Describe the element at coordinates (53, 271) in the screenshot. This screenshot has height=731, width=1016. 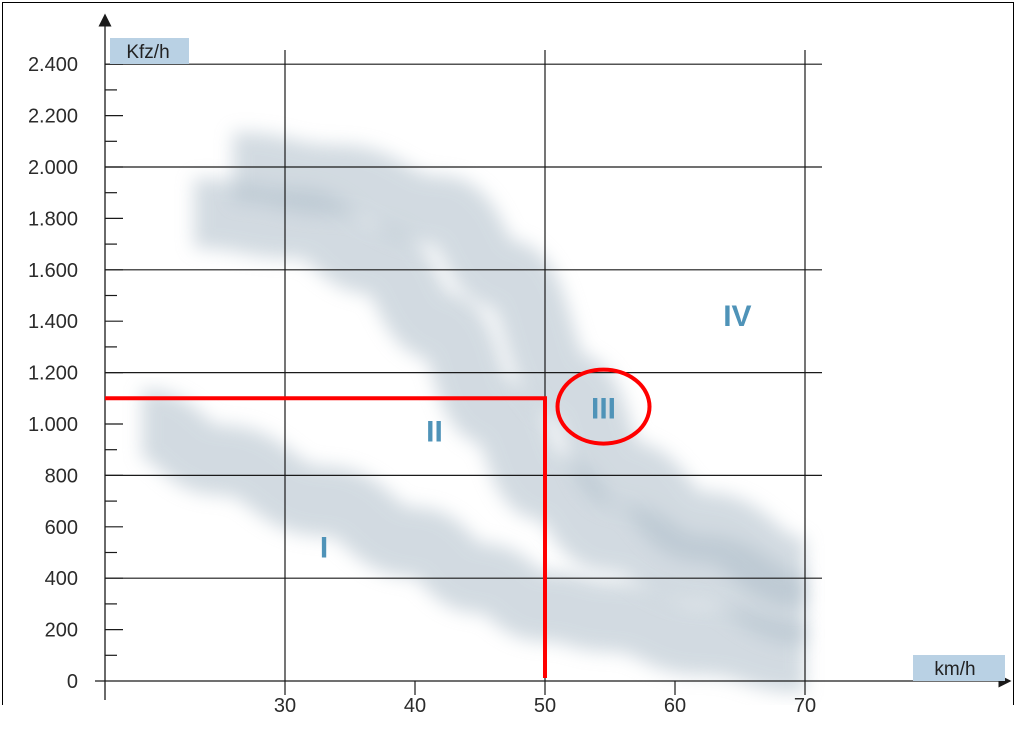
I see `y-tick-label: 1.600` at that location.